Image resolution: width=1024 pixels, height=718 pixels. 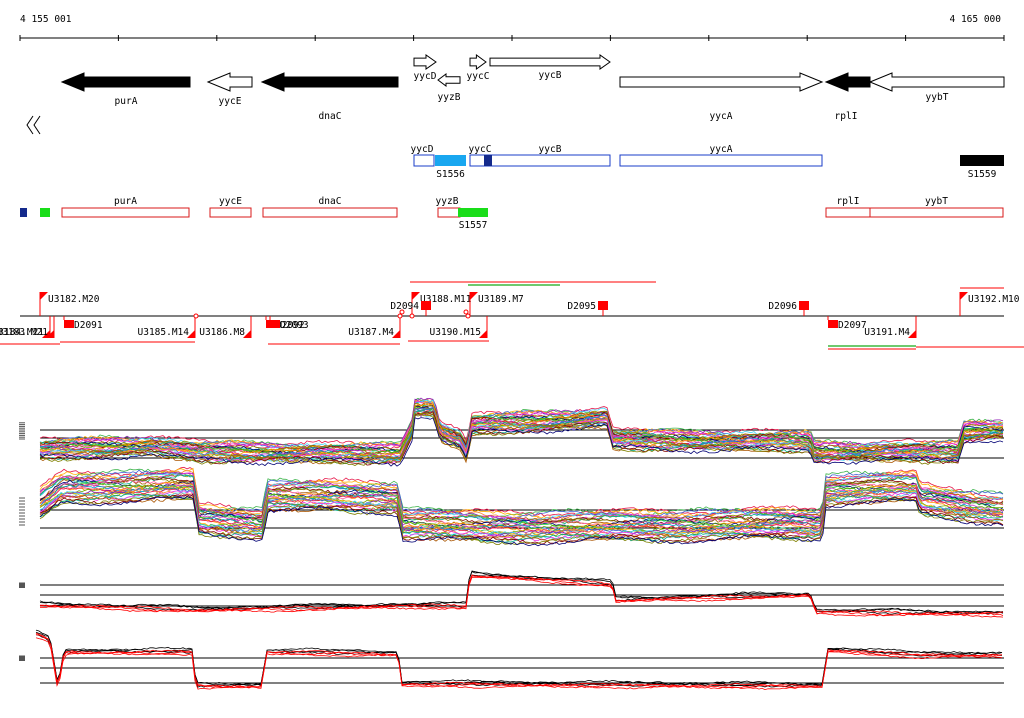 What do you see at coordinates (33, 125) in the screenshot?
I see `double-chevron-icon` at bounding box center [33, 125].